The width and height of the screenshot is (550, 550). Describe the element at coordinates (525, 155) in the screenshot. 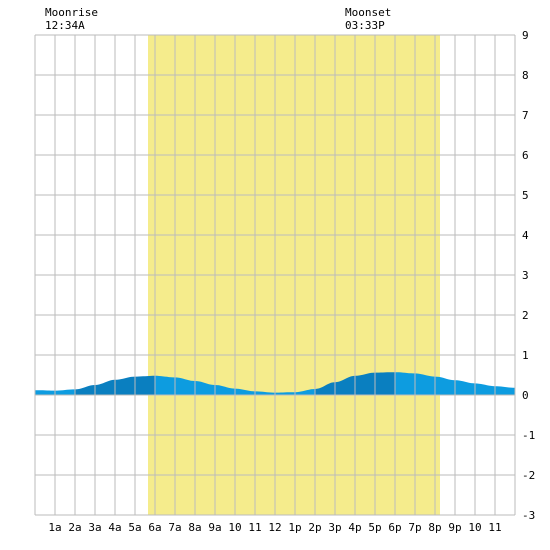

I see `y-tick-label: 6` at that location.